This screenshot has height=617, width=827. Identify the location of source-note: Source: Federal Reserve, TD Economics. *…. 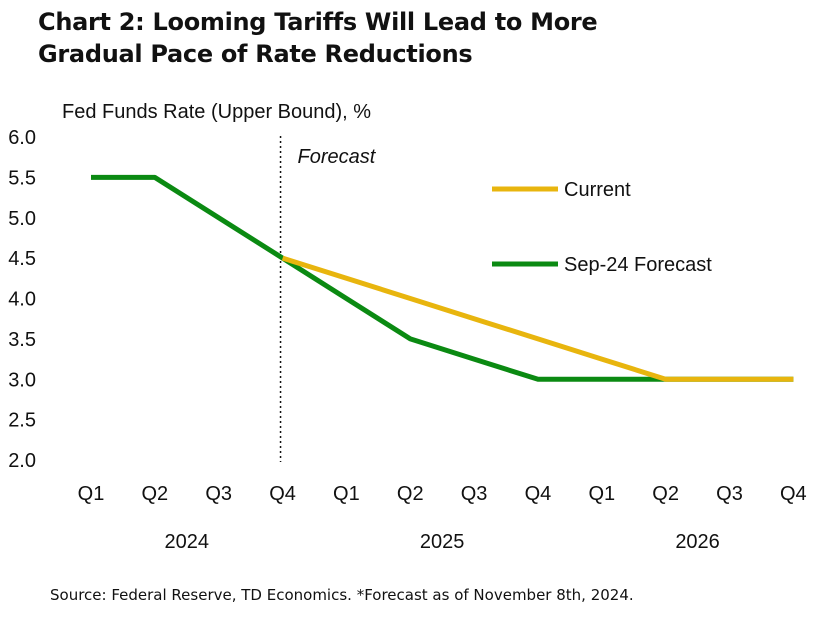
(342, 595).